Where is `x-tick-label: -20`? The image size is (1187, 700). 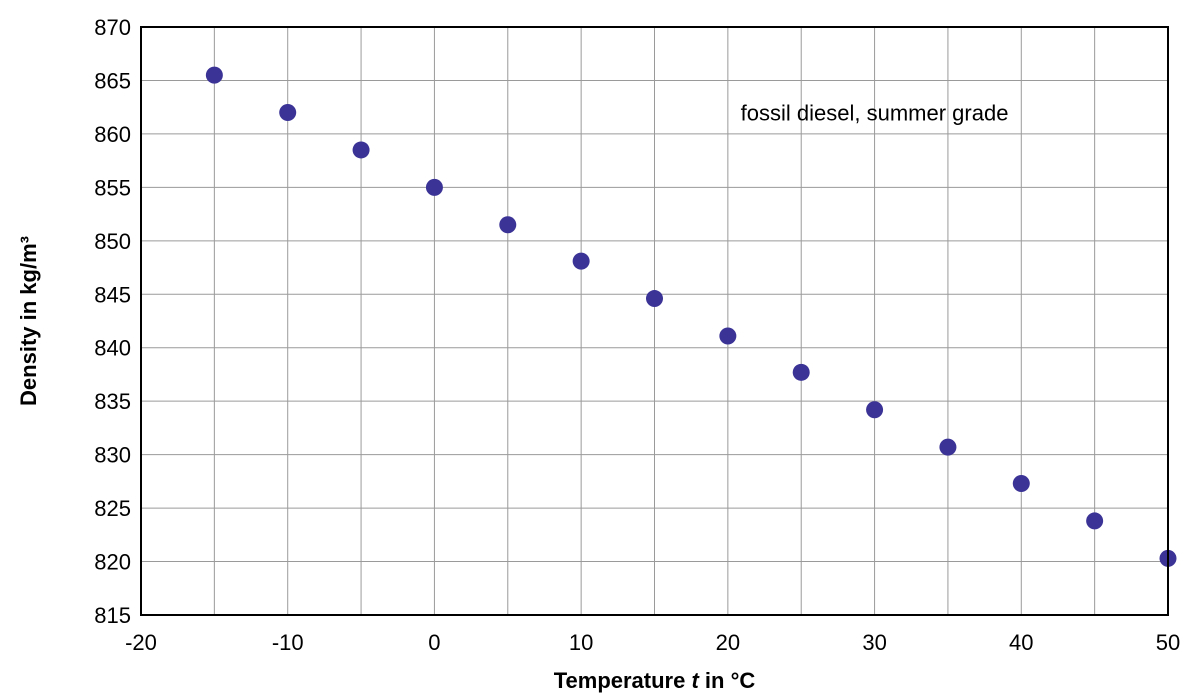
x-tick-label: -20 is located at coordinates (141, 642).